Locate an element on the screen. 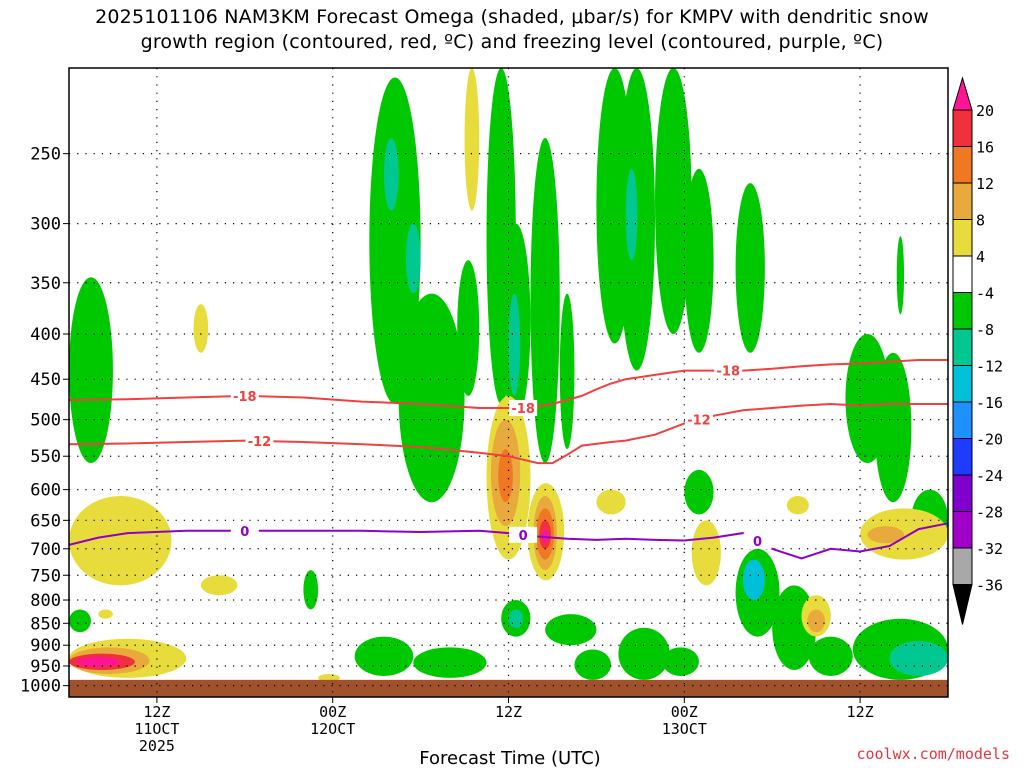 The width and height of the screenshot is (1024, 768). x-tick-label: 12OCT is located at coordinates (332, 729).